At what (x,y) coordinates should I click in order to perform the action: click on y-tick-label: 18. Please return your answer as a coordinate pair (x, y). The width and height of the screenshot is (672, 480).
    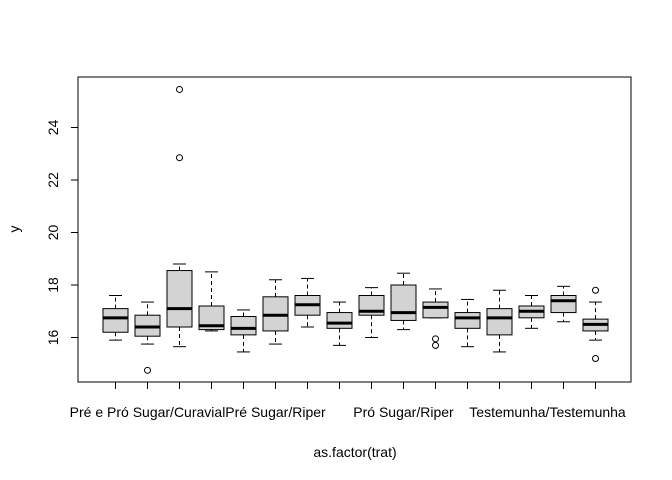
    Looking at the image, I should click on (53, 285).